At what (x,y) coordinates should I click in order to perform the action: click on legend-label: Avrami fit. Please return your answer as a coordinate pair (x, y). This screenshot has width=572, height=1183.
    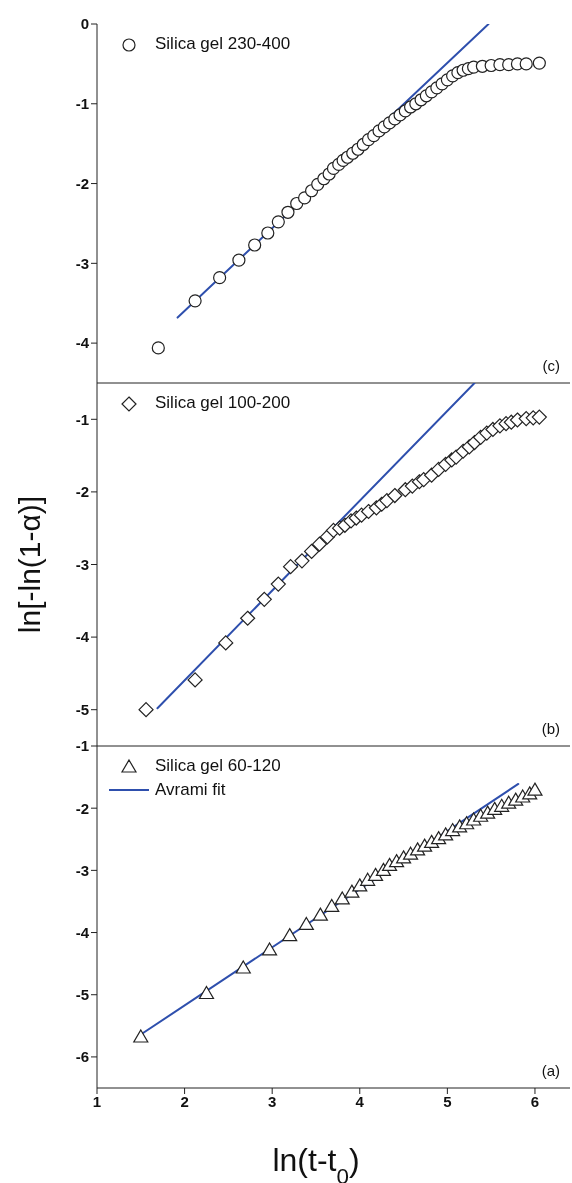
    Looking at the image, I should click on (190, 790).